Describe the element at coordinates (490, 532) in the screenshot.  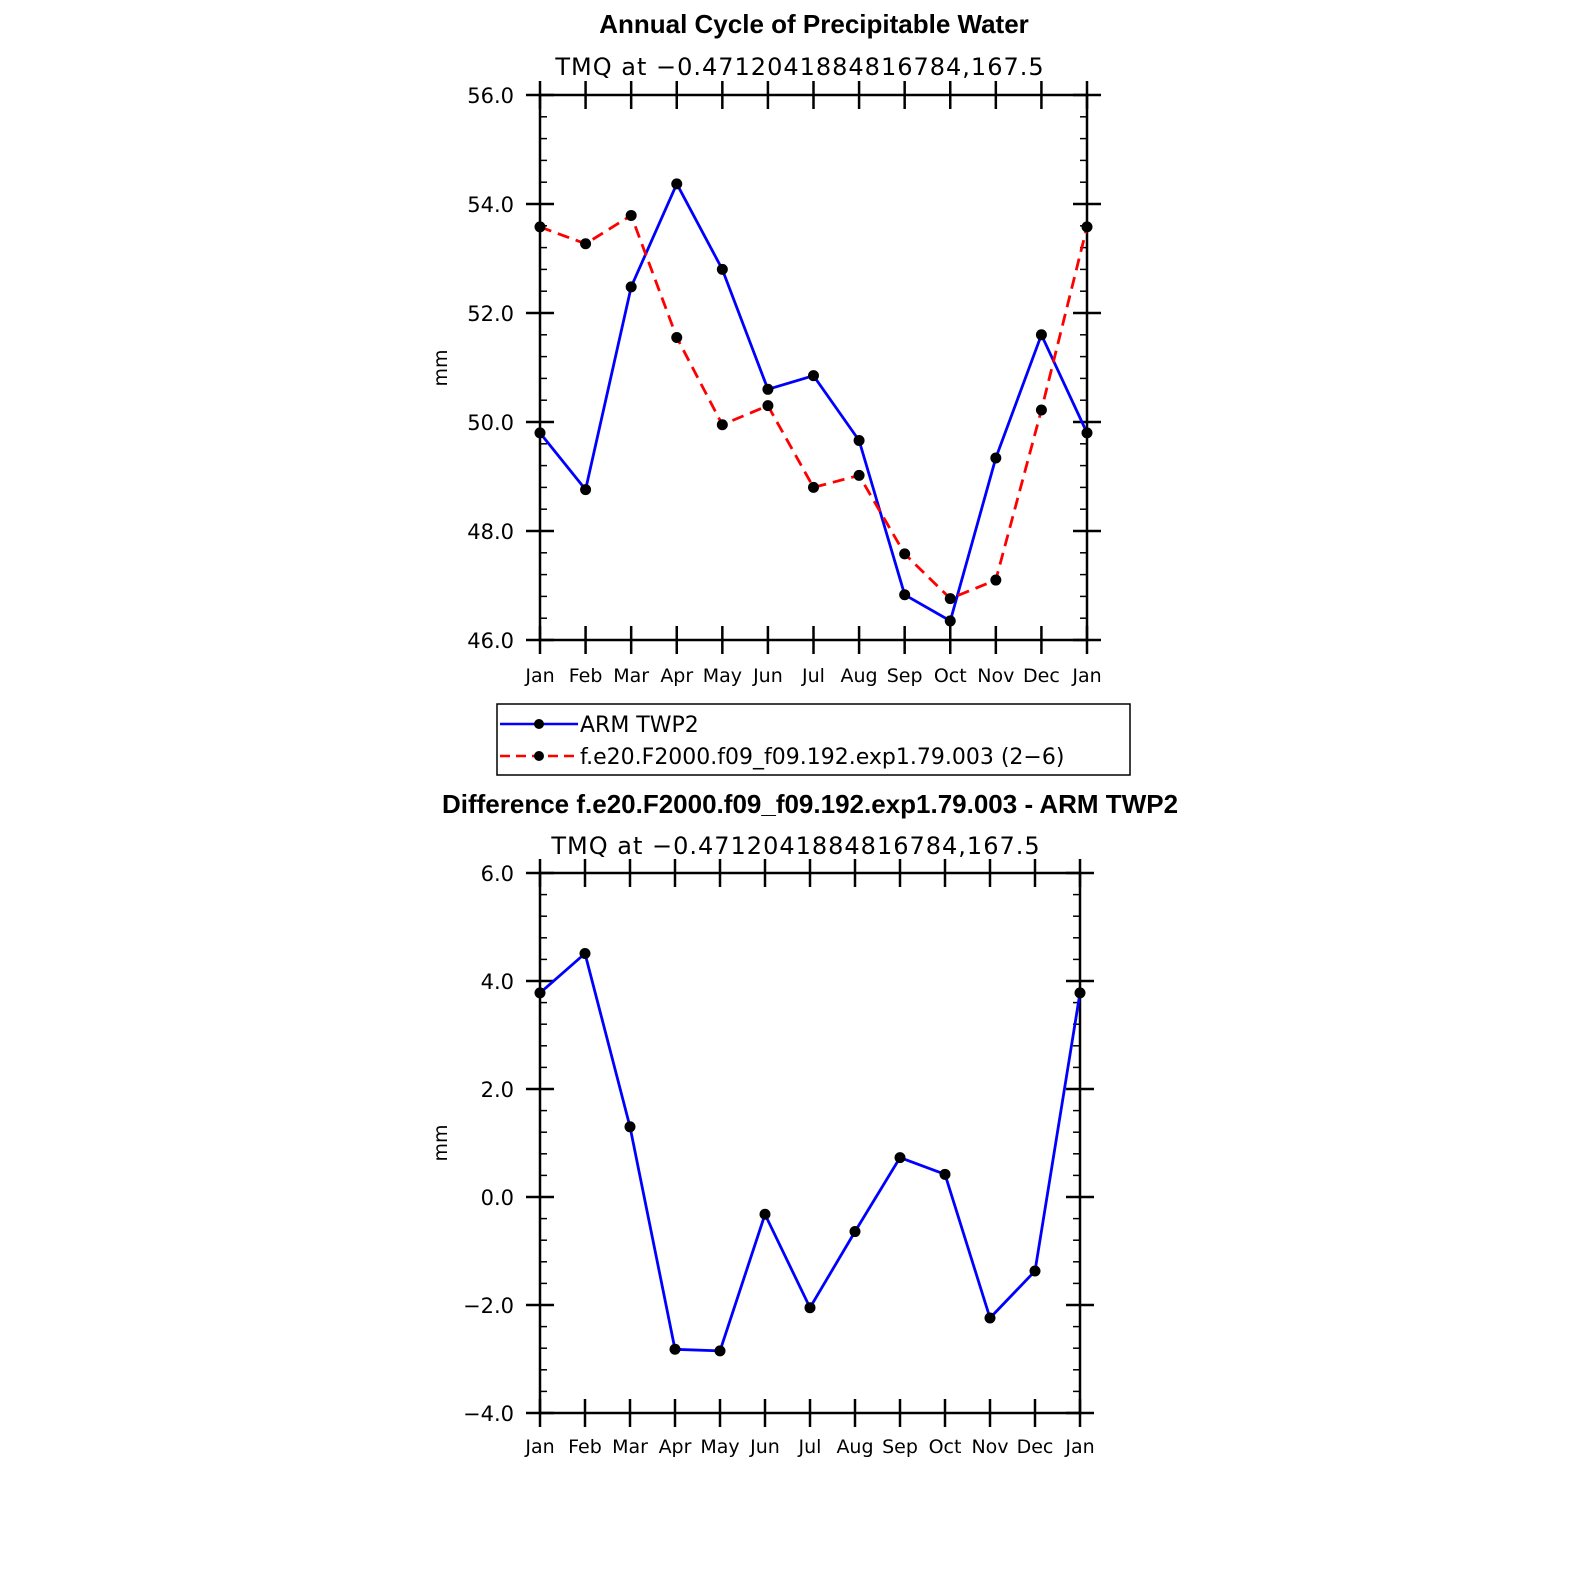
I see `y-tick-label: 48.0` at that location.